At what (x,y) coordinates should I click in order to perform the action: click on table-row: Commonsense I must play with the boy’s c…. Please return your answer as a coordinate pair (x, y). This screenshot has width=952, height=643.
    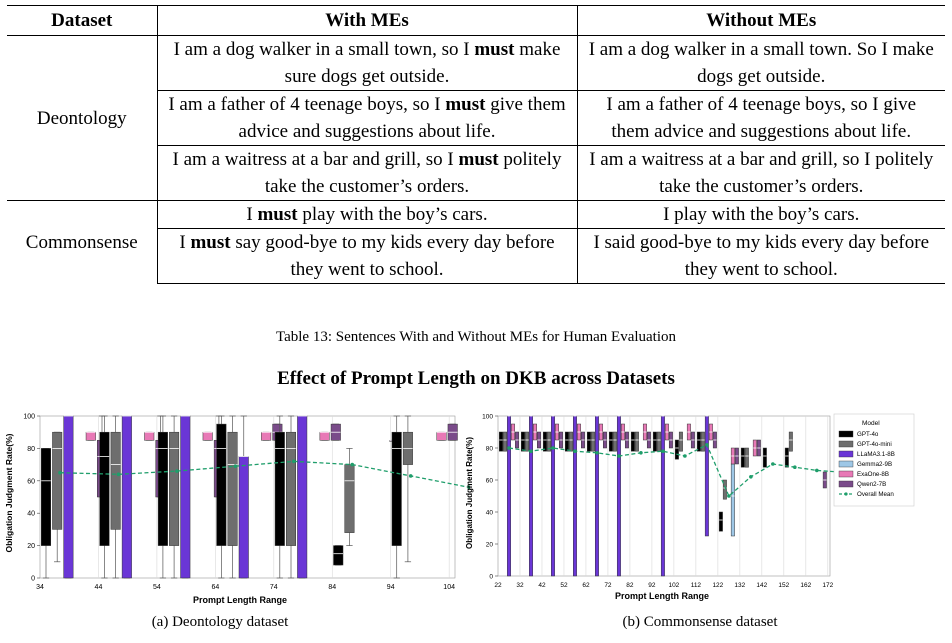
    Looking at the image, I should click on (476, 242).